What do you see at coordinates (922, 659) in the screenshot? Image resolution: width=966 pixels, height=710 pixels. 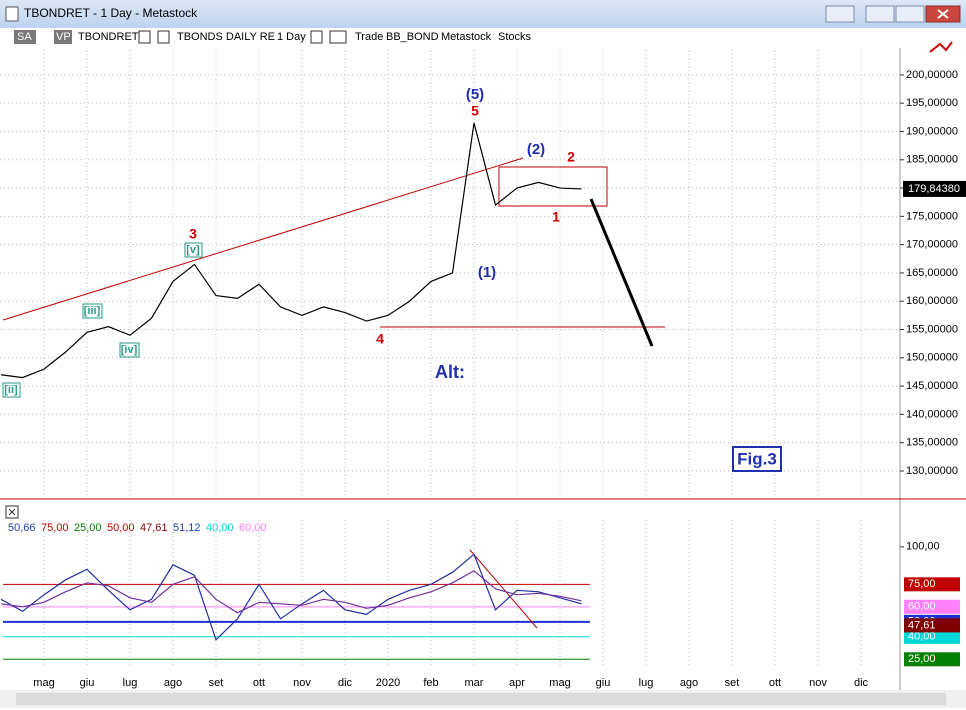 I see `level-label: 25,00` at bounding box center [922, 659].